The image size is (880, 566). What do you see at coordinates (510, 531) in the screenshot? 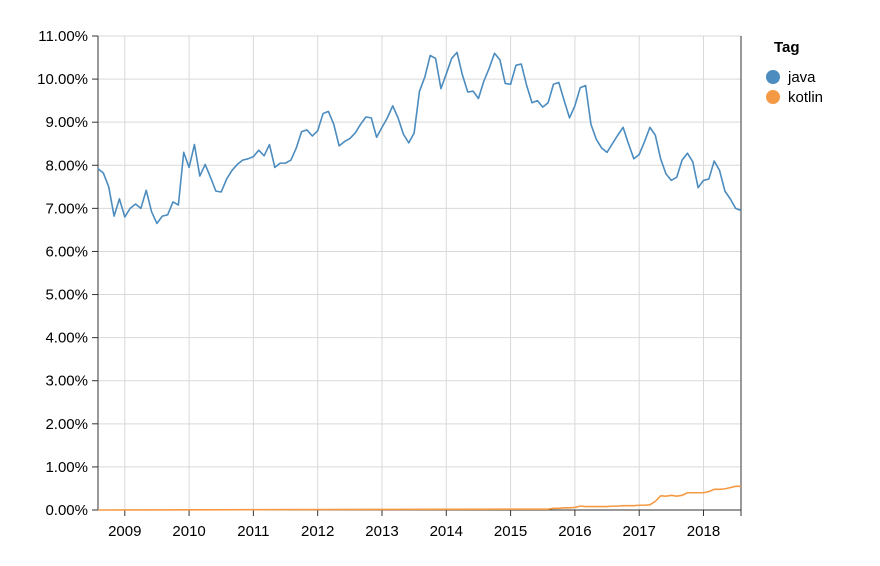
I see `x-tick-label: 2015` at bounding box center [510, 531].